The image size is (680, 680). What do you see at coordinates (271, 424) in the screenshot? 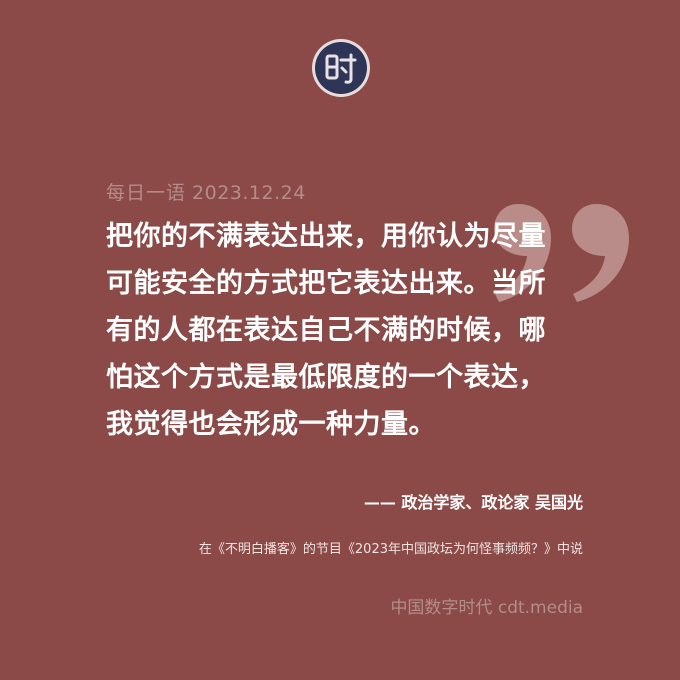
I see `quote-line: 我觉得也会形成一种力量。` at bounding box center [271, 424].